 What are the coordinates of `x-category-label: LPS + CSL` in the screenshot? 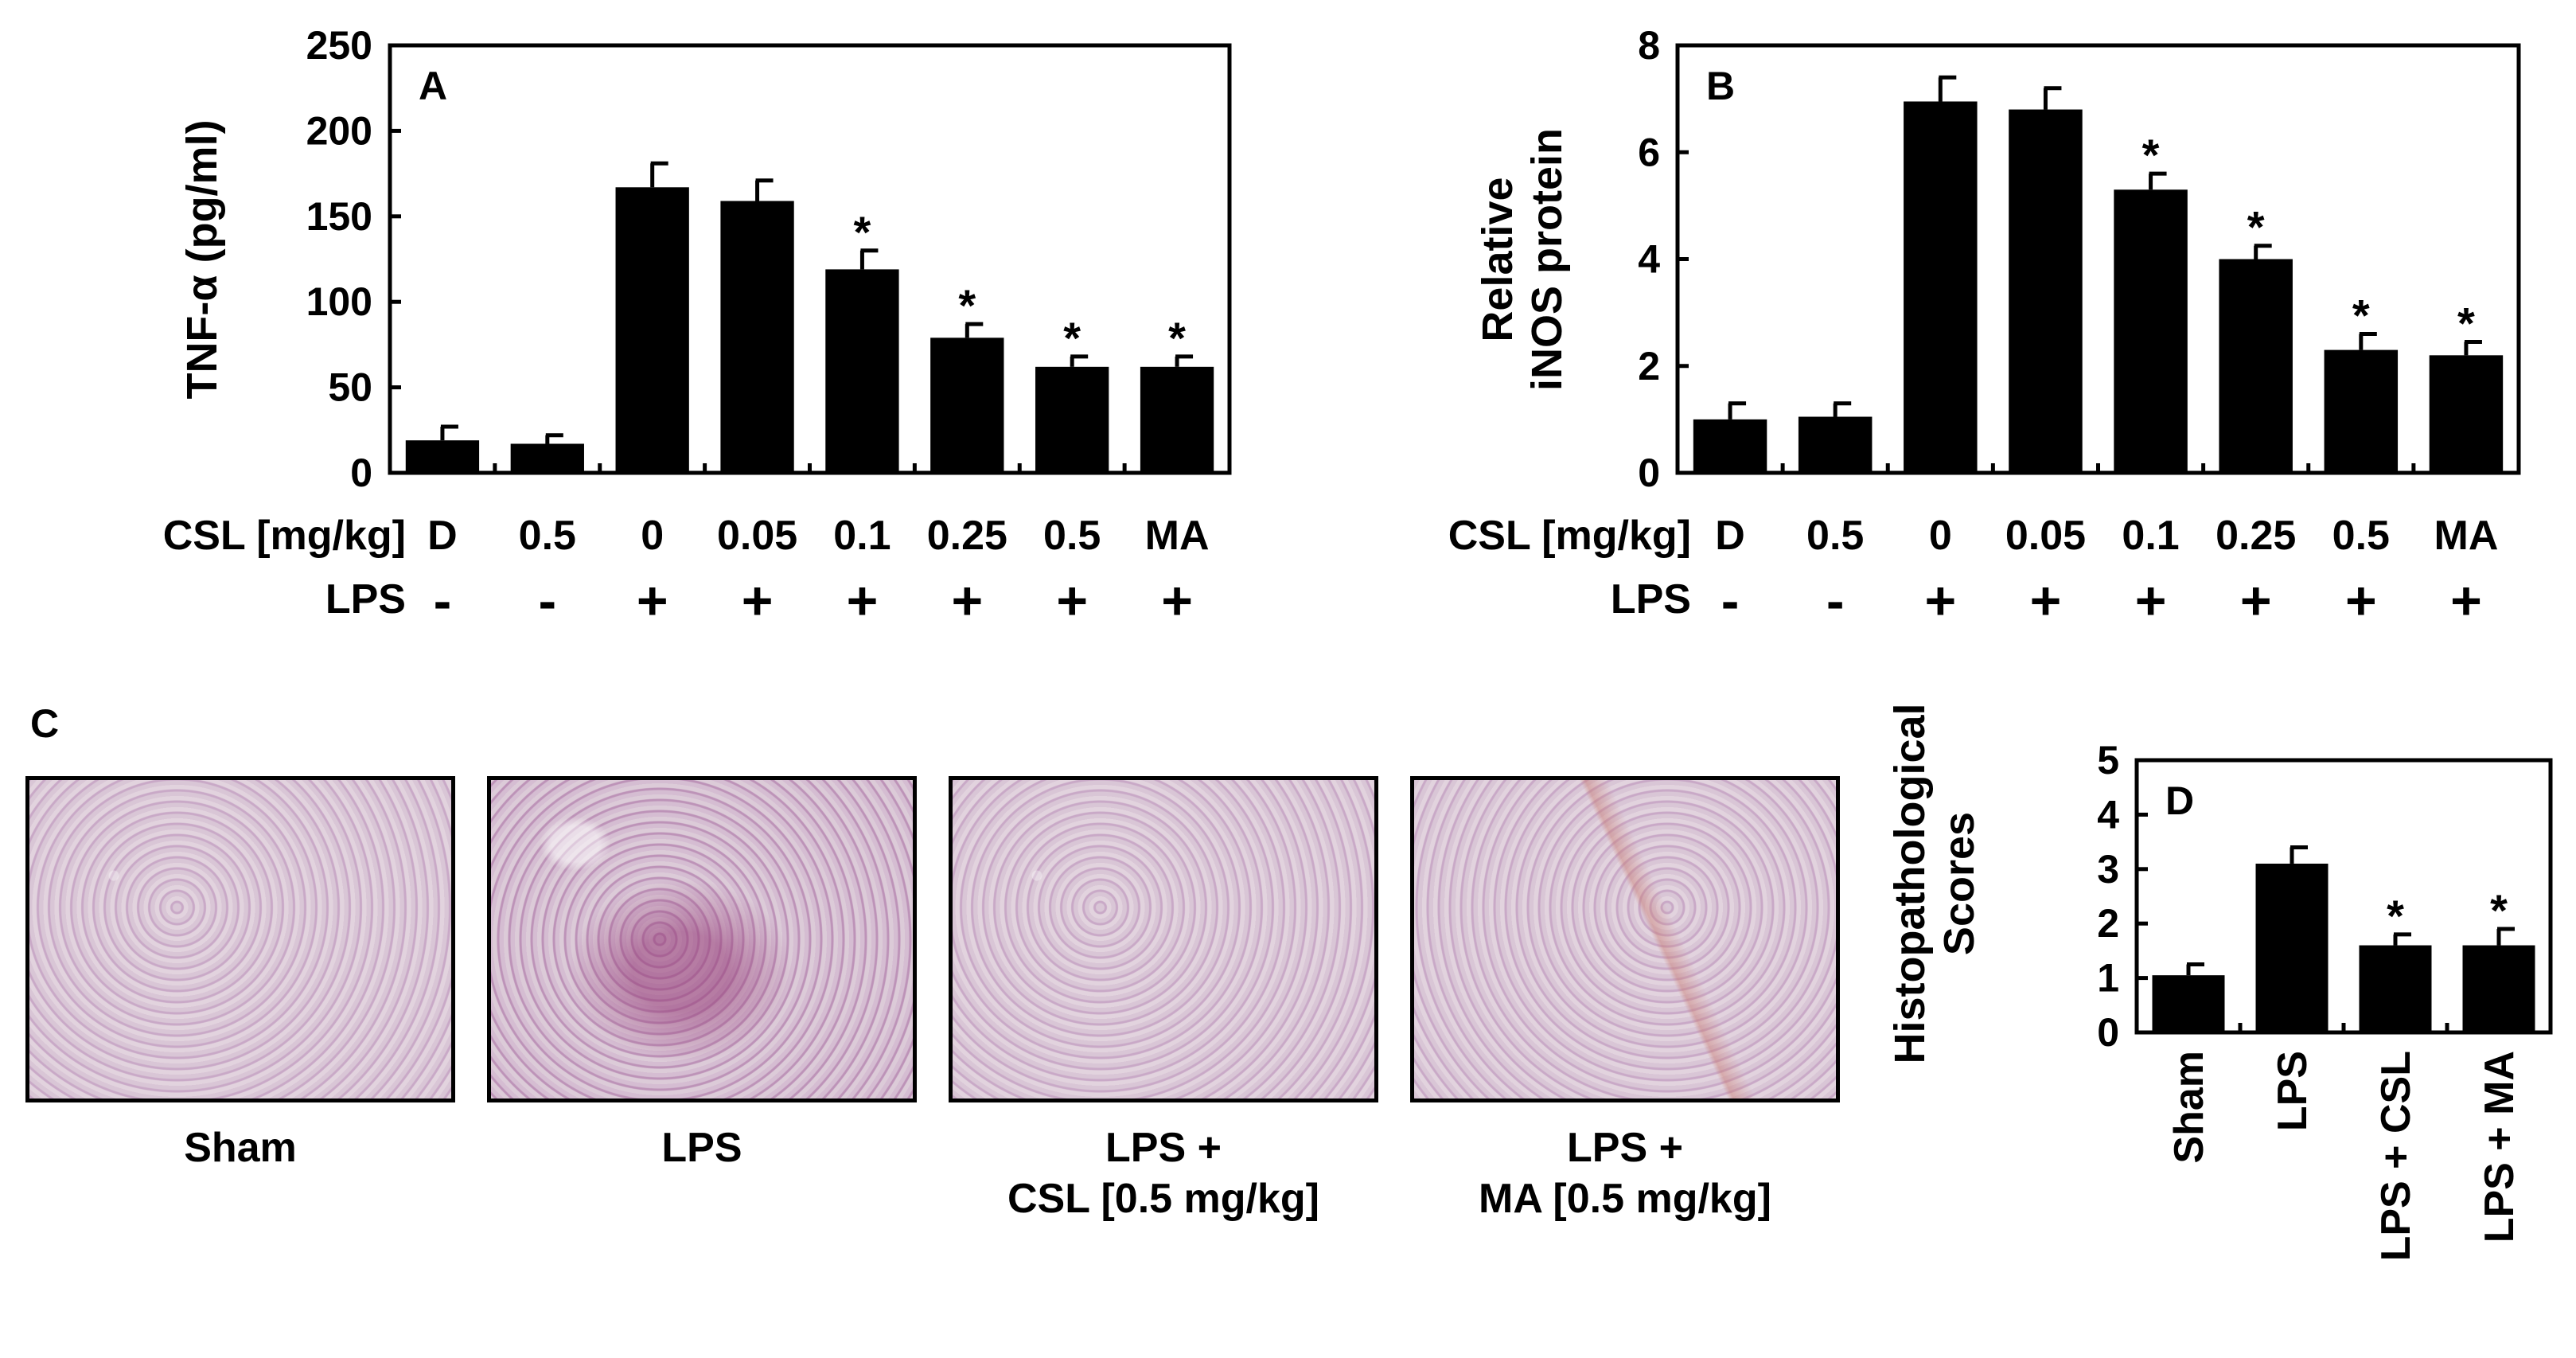 It's located at (2396, 1156).